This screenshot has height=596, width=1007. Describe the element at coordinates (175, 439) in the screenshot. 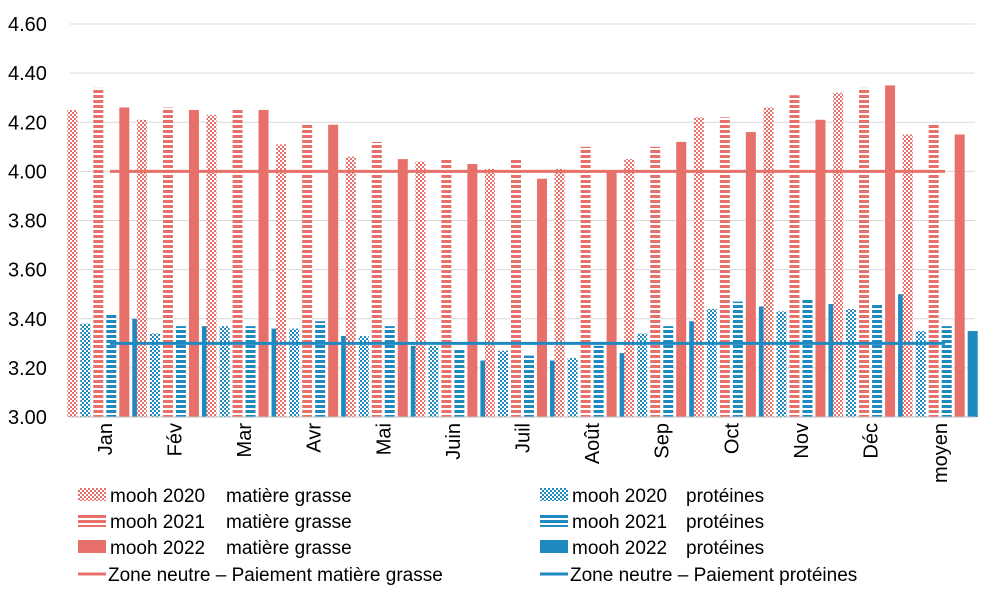

I see `x-tick-label: Fév` at that location.